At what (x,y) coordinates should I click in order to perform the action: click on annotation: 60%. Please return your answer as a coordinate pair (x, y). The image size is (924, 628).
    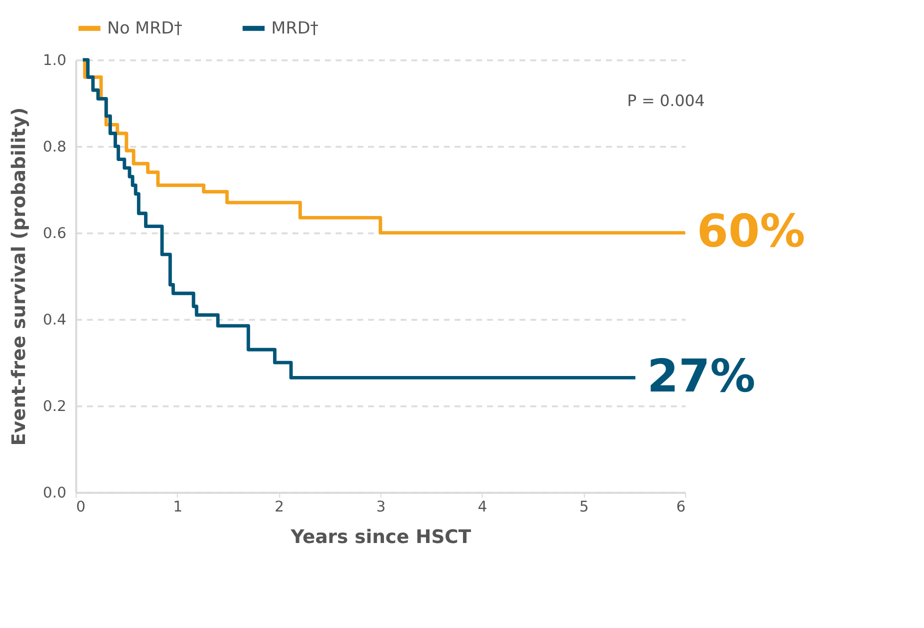
    Looking at the image, I should click on (751, 231).